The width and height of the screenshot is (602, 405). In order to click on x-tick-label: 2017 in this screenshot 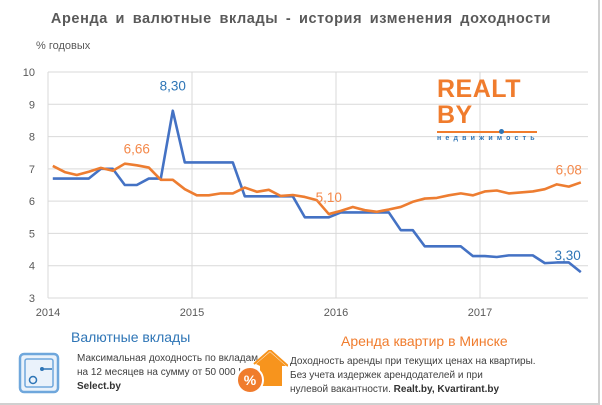, I will do `click(480, 313)`.